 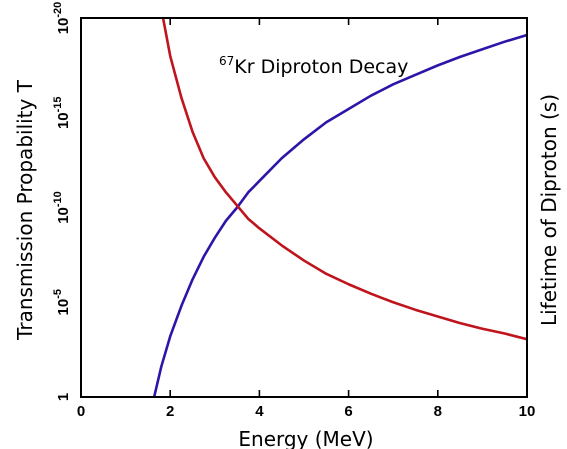 I want to click on y-tick-label: 10-5, so click(x=62, y=302).